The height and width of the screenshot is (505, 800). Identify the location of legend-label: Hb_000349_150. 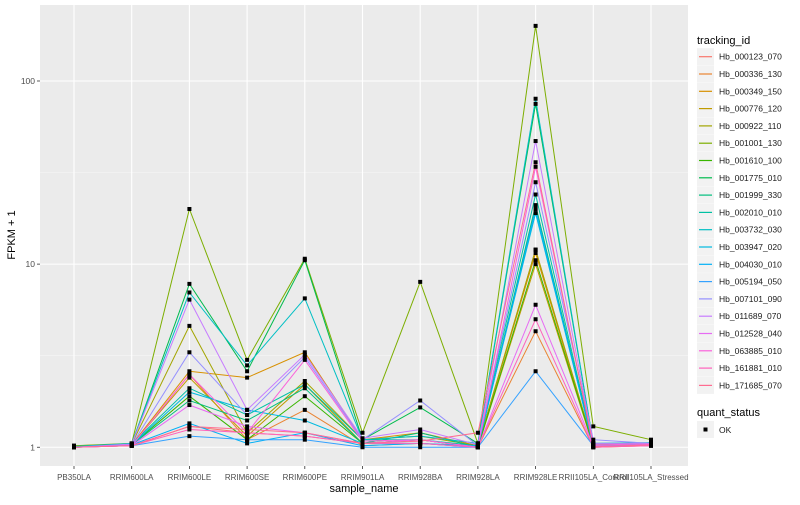
(750, 91).